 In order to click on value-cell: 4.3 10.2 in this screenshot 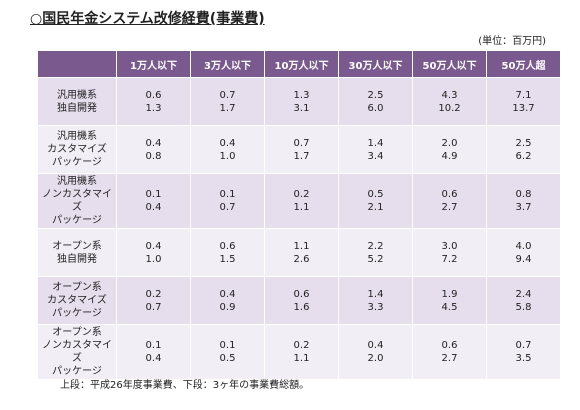, I will do `click(449, 101)`.